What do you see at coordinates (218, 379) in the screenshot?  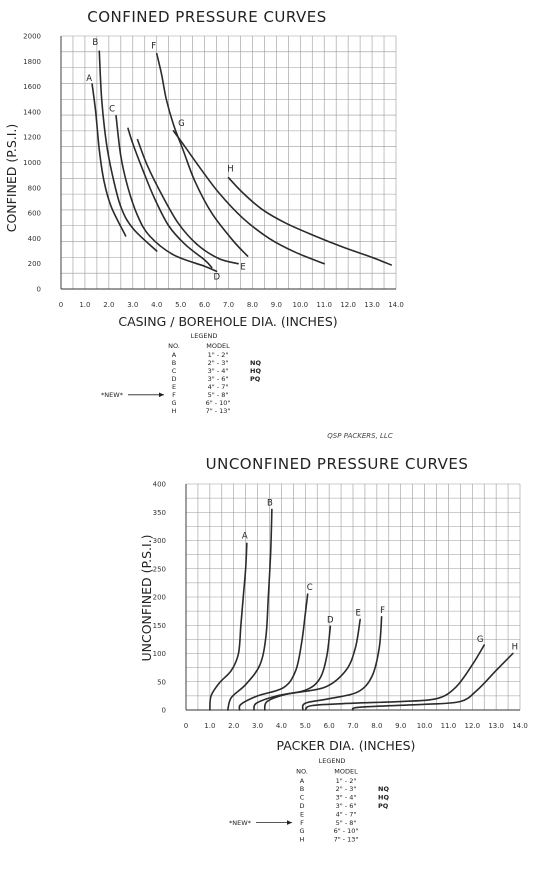 I see `legend-row-model: 3" - 6"` at bounding box center [218, 379].